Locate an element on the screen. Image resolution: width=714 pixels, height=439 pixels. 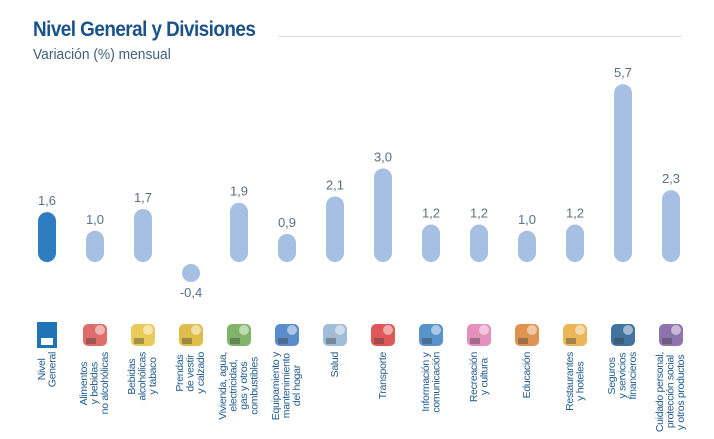
food-icon is located at coordinates (95, 335).